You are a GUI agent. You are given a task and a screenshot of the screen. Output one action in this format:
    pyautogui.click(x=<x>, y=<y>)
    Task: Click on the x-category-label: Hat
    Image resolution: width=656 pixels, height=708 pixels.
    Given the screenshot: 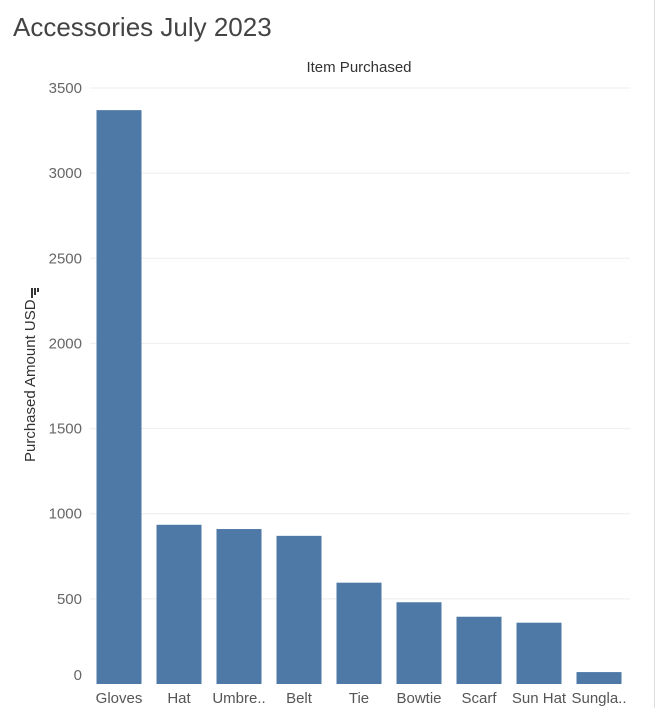 What is the action you would take?
    pyautogui.click(x=179, y=698)
    